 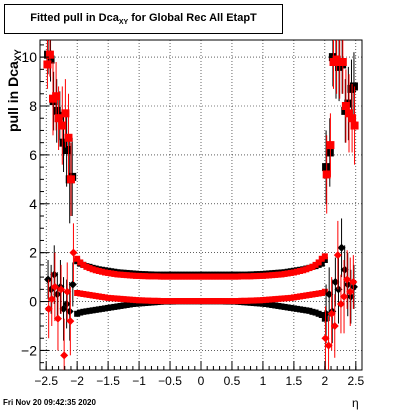 What do you see at coordinates (232, 381) in the screenshot?
I see `x-tick-label: 0.5` at bounding box center [232, 381].